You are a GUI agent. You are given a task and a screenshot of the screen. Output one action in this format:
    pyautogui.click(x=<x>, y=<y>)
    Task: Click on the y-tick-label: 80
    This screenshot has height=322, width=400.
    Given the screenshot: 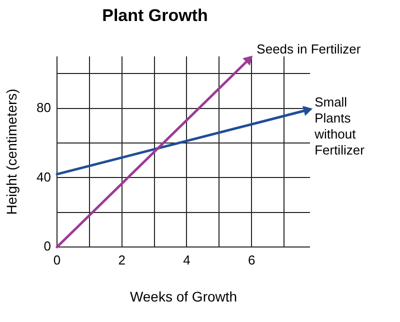 What is the action you would take?
    pyautogui.click(x=43, y=107)
    